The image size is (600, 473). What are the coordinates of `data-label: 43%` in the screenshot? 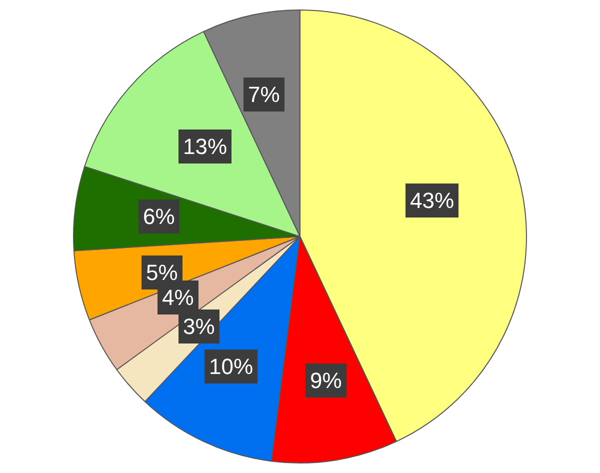 It's located at (432, 200).